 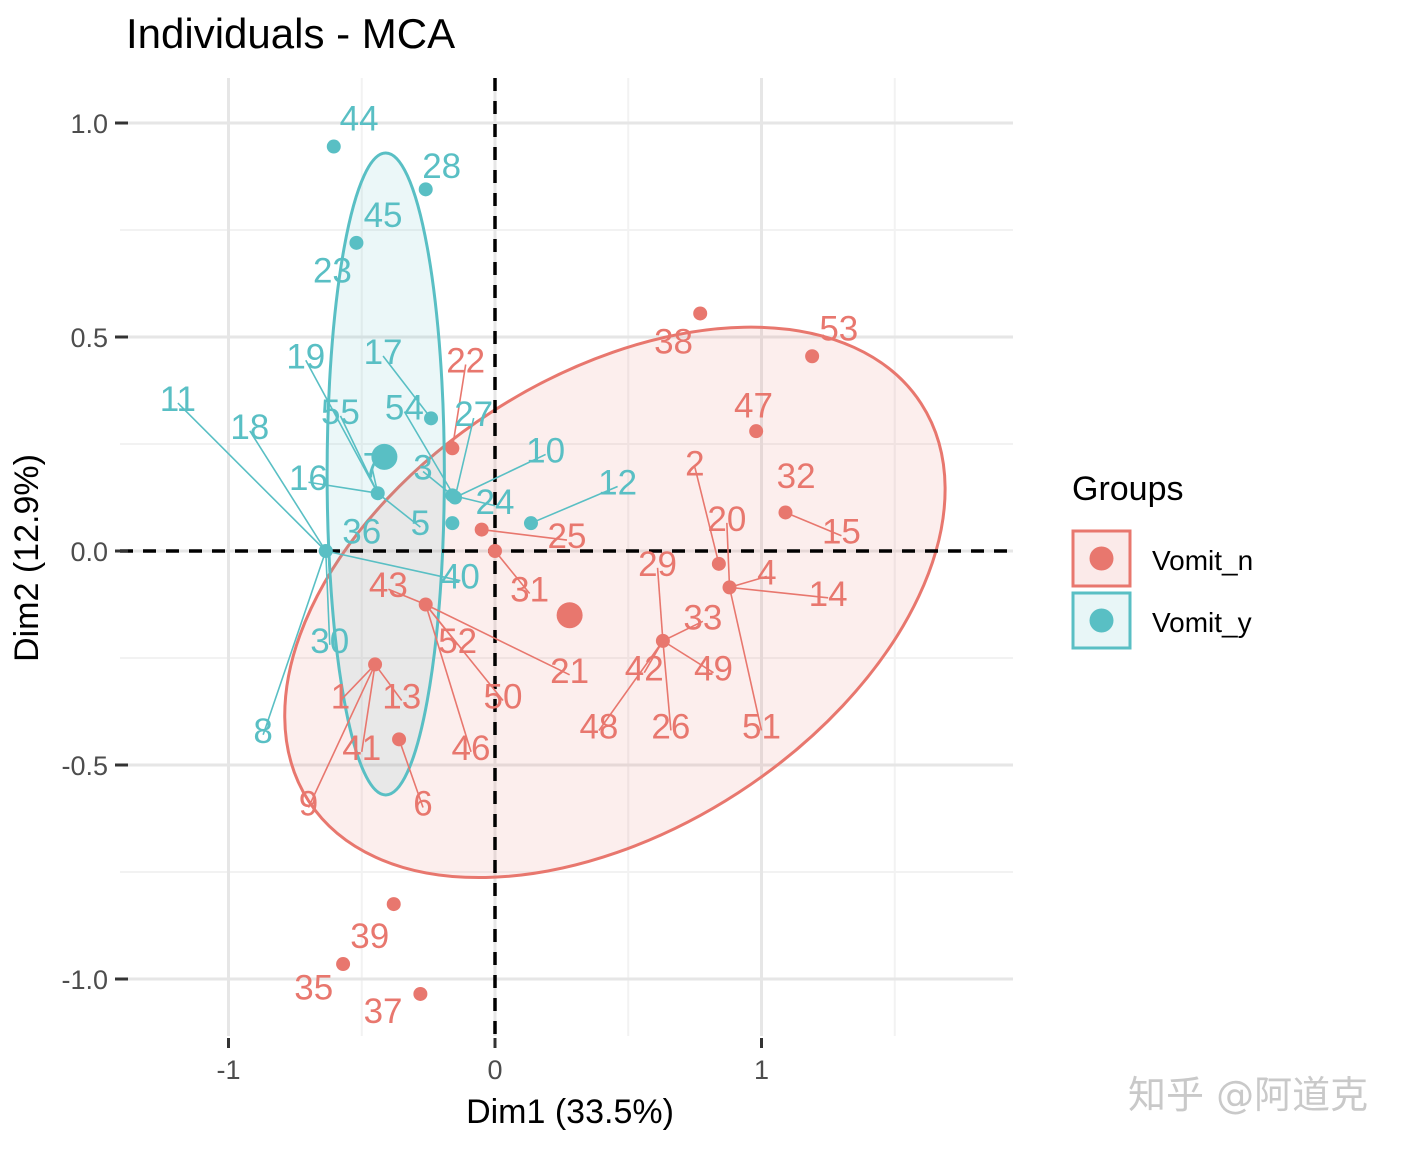 I want to click on x-tick-label: -1, so click(x=228, y=1070).